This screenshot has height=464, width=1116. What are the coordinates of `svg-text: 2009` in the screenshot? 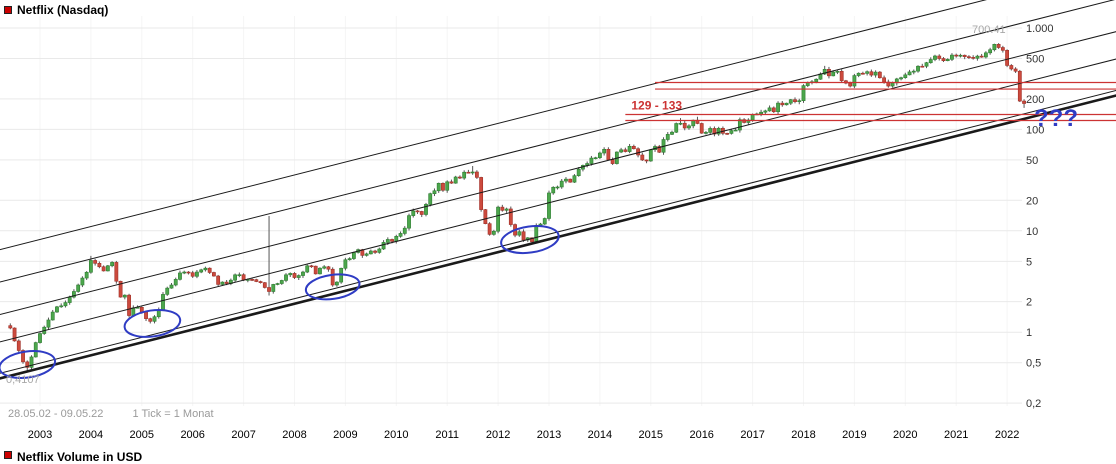 It's located at (345, 435).